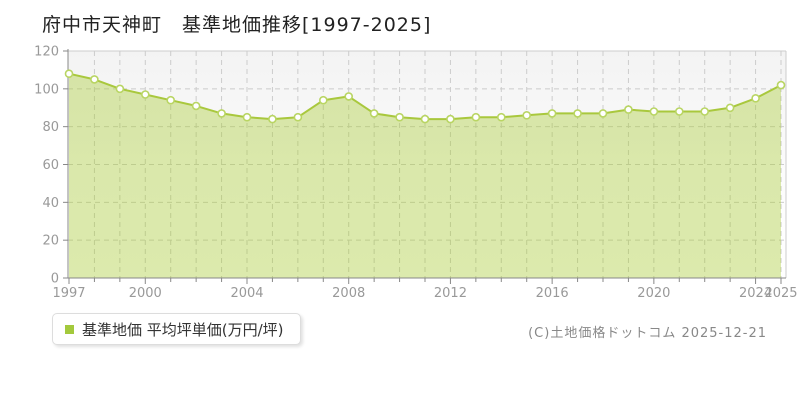  I want to click on svg-text: 2004, so click(246, 293).